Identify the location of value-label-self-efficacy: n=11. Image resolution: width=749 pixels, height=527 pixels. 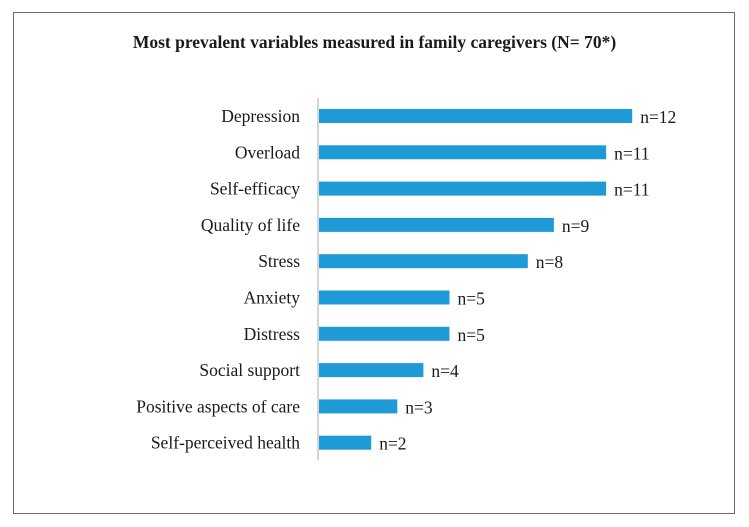
(631, 190).